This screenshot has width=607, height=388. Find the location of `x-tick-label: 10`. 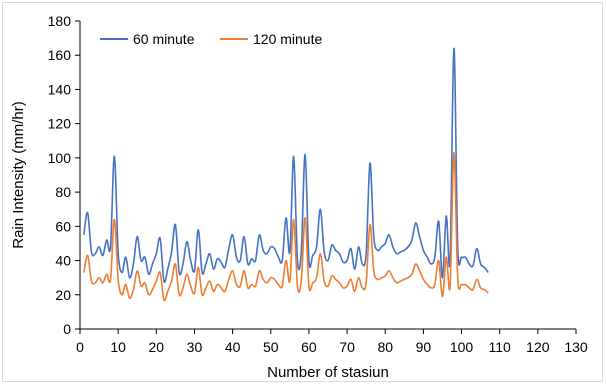

x-tick-label: 10 is located at coordinates (118, 347).